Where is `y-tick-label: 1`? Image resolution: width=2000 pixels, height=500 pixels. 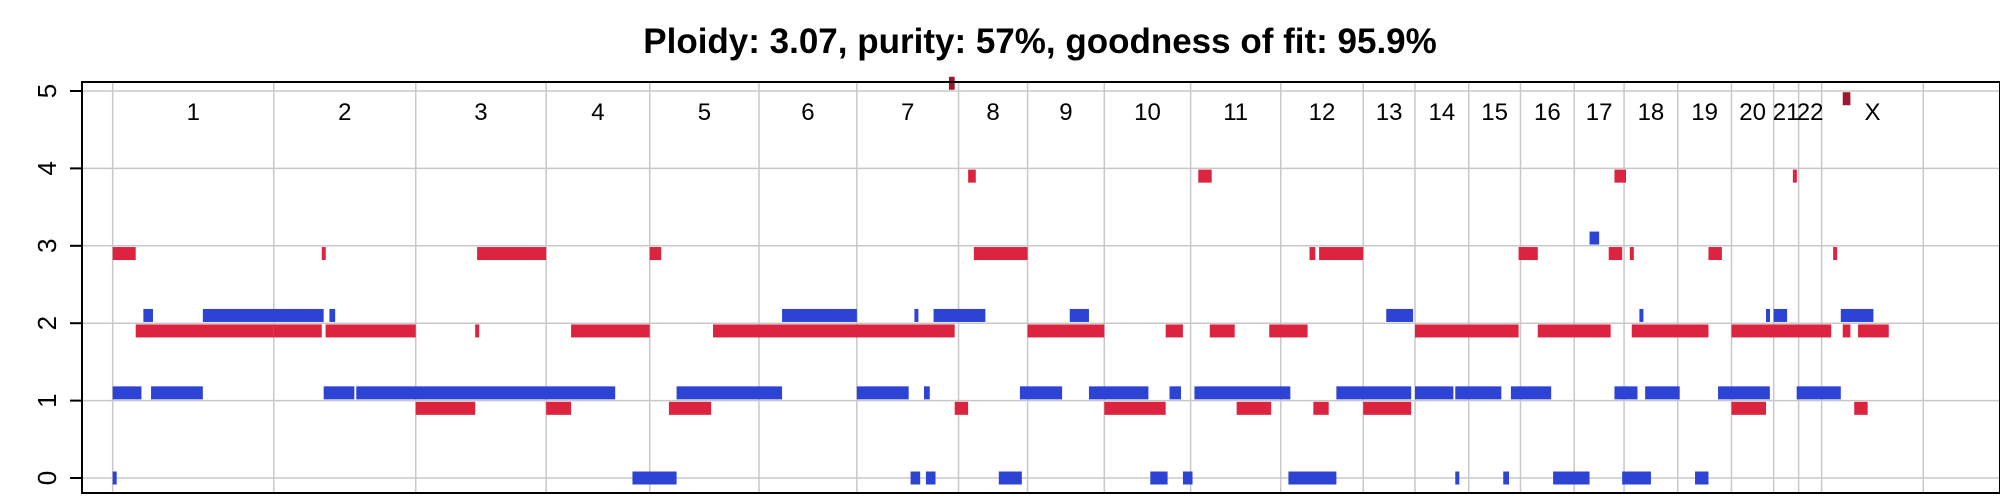
y-tick-label: 1 is located at coordinates (47, 400).